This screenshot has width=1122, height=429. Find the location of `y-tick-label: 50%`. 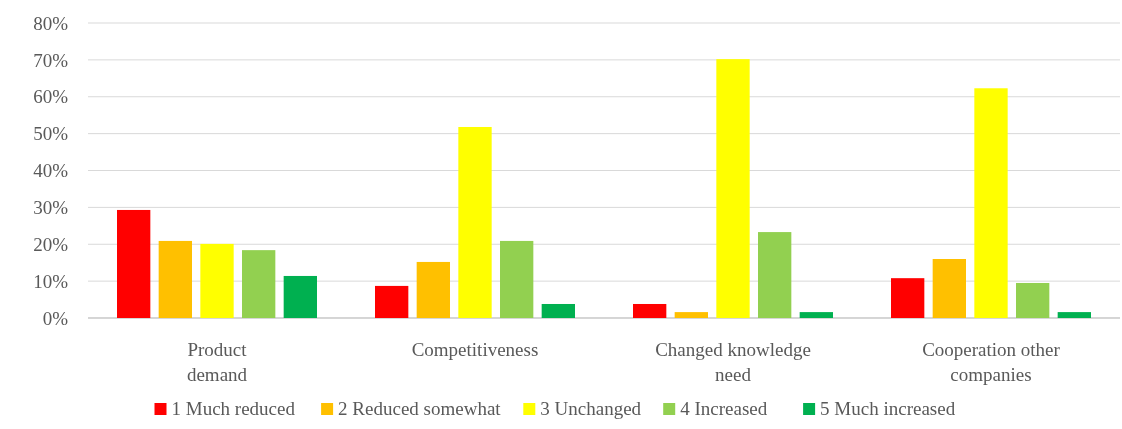

y-tick-label: 50% is located at coordinates (51, 134).